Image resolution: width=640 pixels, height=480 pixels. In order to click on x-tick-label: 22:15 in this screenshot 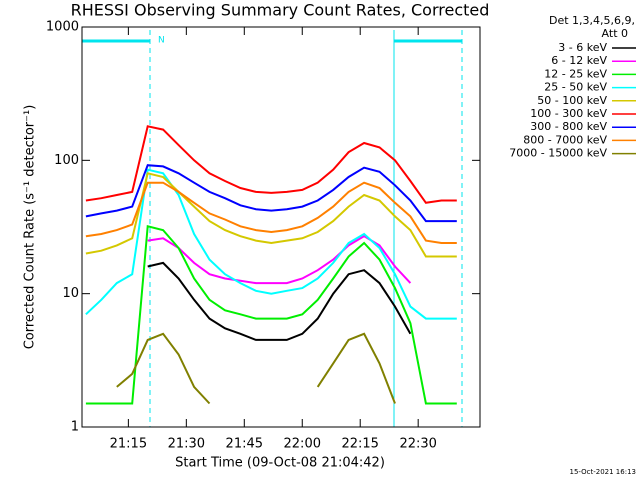, I will do `click(359, 444)`.